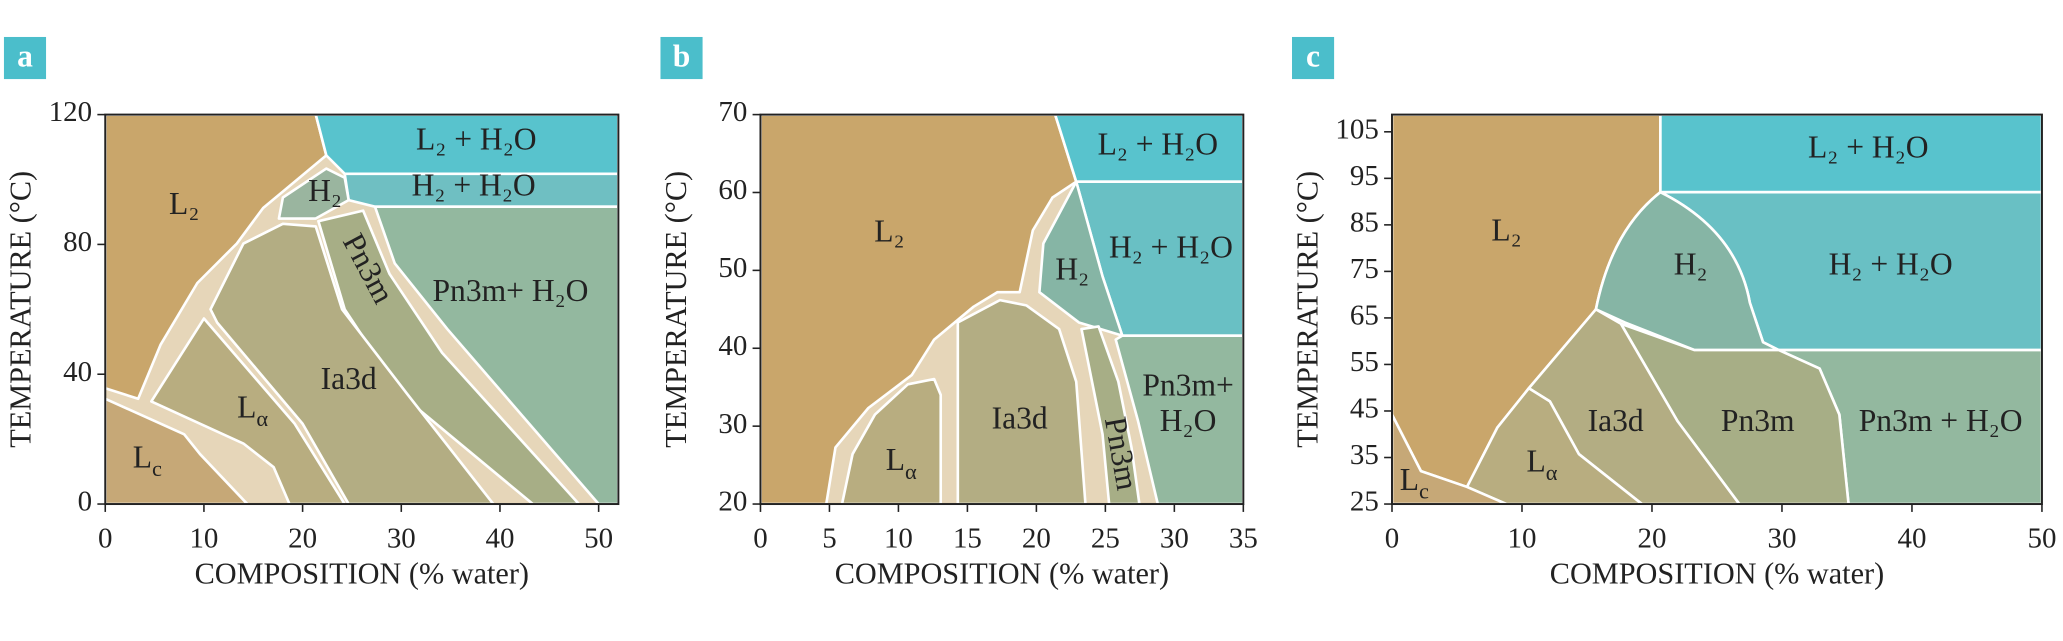 The image size is (2063, 641). I want to click on y-tick-label: 65, so click(1364, 316).